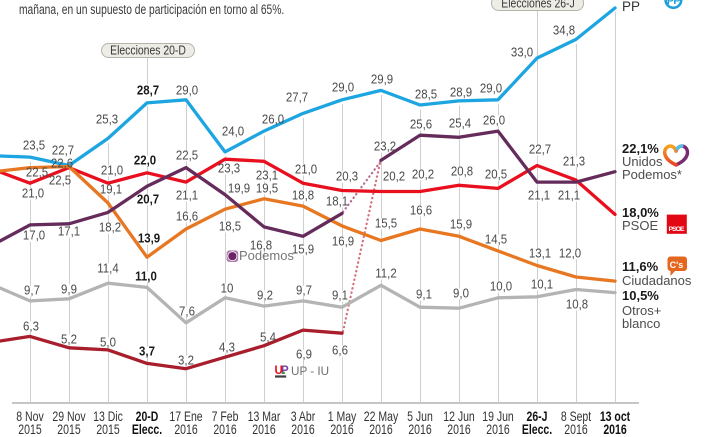  I want to click on svg-text: PP, so click(674, 3).